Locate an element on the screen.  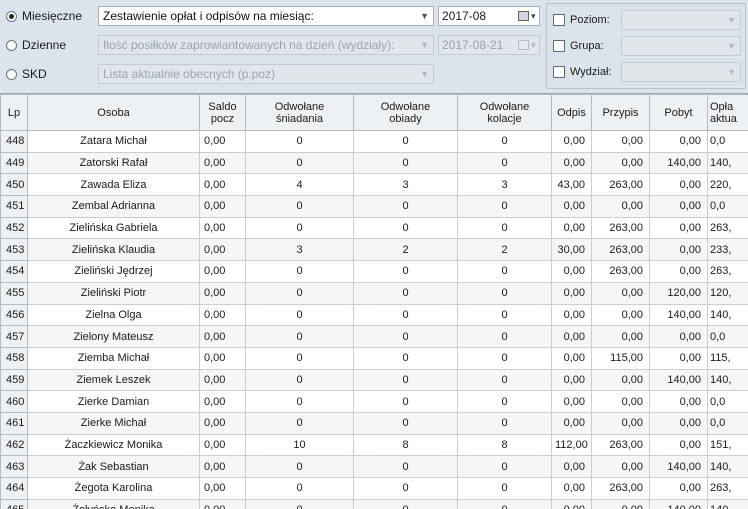
col-lp-cell: 457 is located at coordinates (14, 337).